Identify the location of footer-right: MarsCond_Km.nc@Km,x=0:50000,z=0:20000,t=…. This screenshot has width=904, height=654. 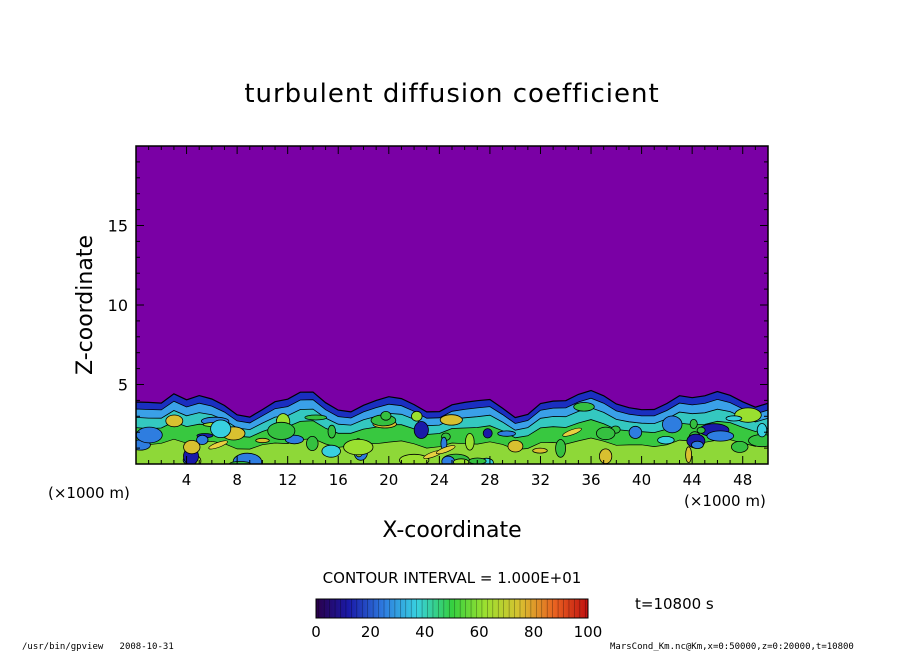
(732, 647).